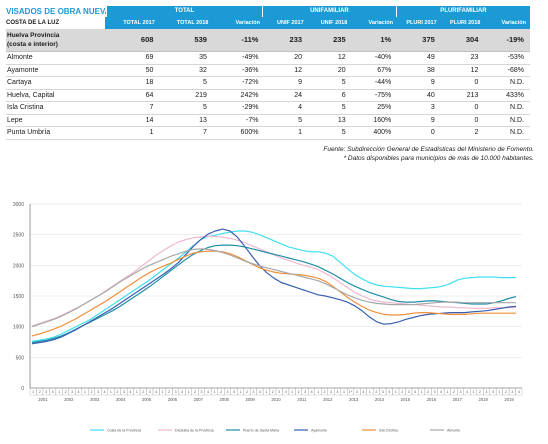  Describe the element at coordinates (225, 399) in the screenshot. I see `year-label: 2008` at that location.